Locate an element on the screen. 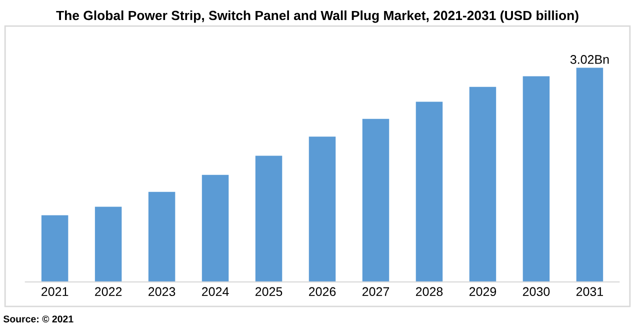  x-tick-label: 2023 is located at coordinates (162, 291).